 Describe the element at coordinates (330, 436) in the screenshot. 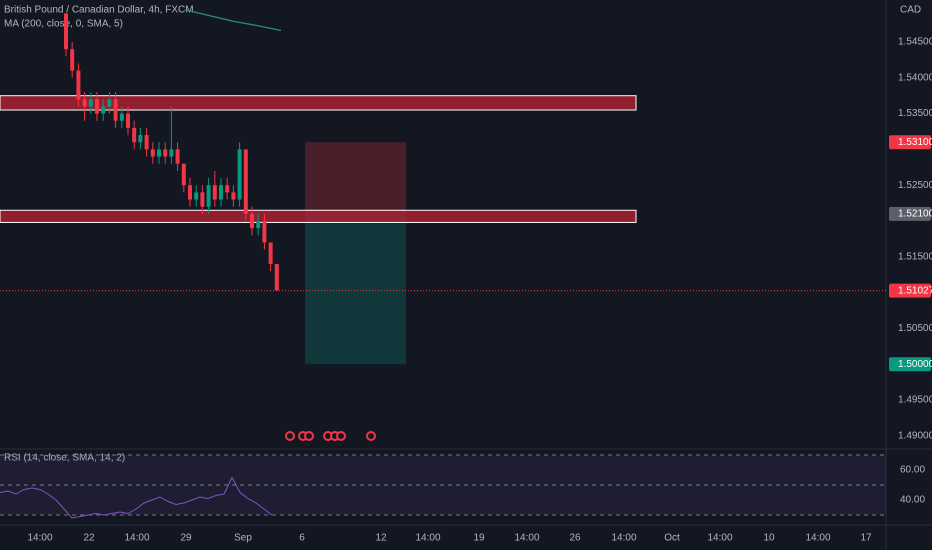

I see `event-icons` at that location.